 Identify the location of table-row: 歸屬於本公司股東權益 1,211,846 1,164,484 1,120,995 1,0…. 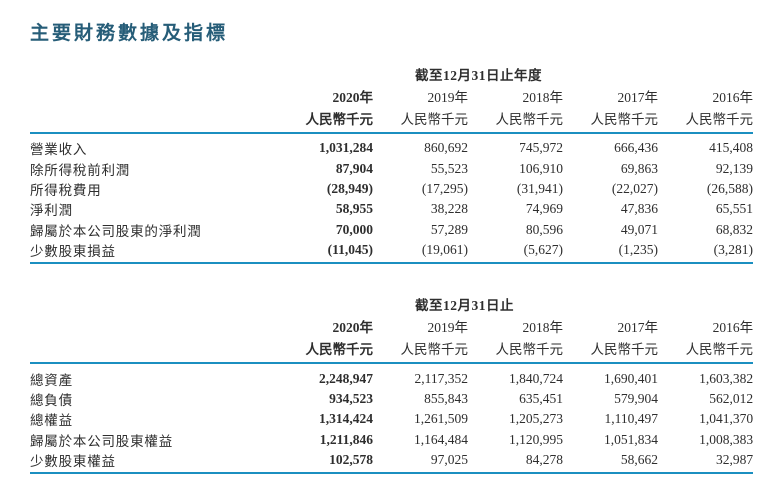
(391, 440).